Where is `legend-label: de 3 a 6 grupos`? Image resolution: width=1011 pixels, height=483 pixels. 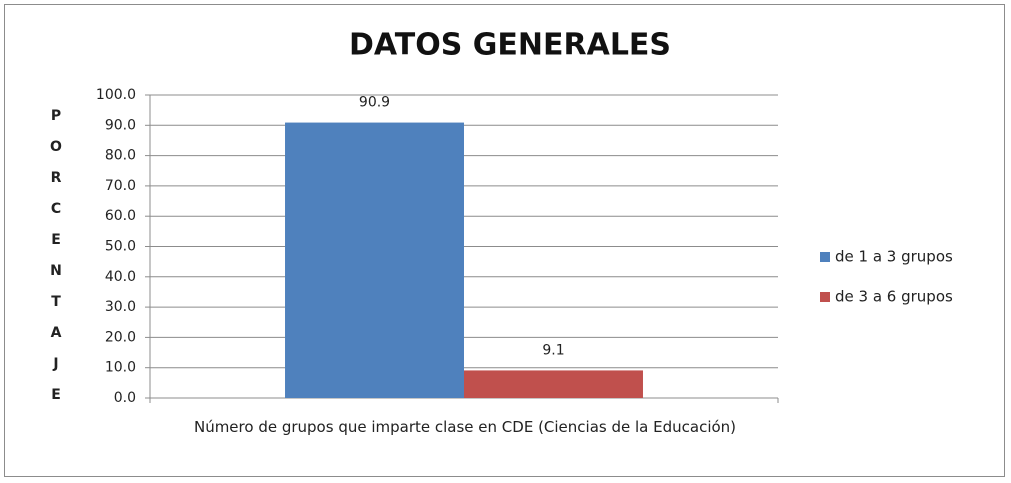
legend-label: de 3 a 6 grupos is located at coordinates (894, 297).